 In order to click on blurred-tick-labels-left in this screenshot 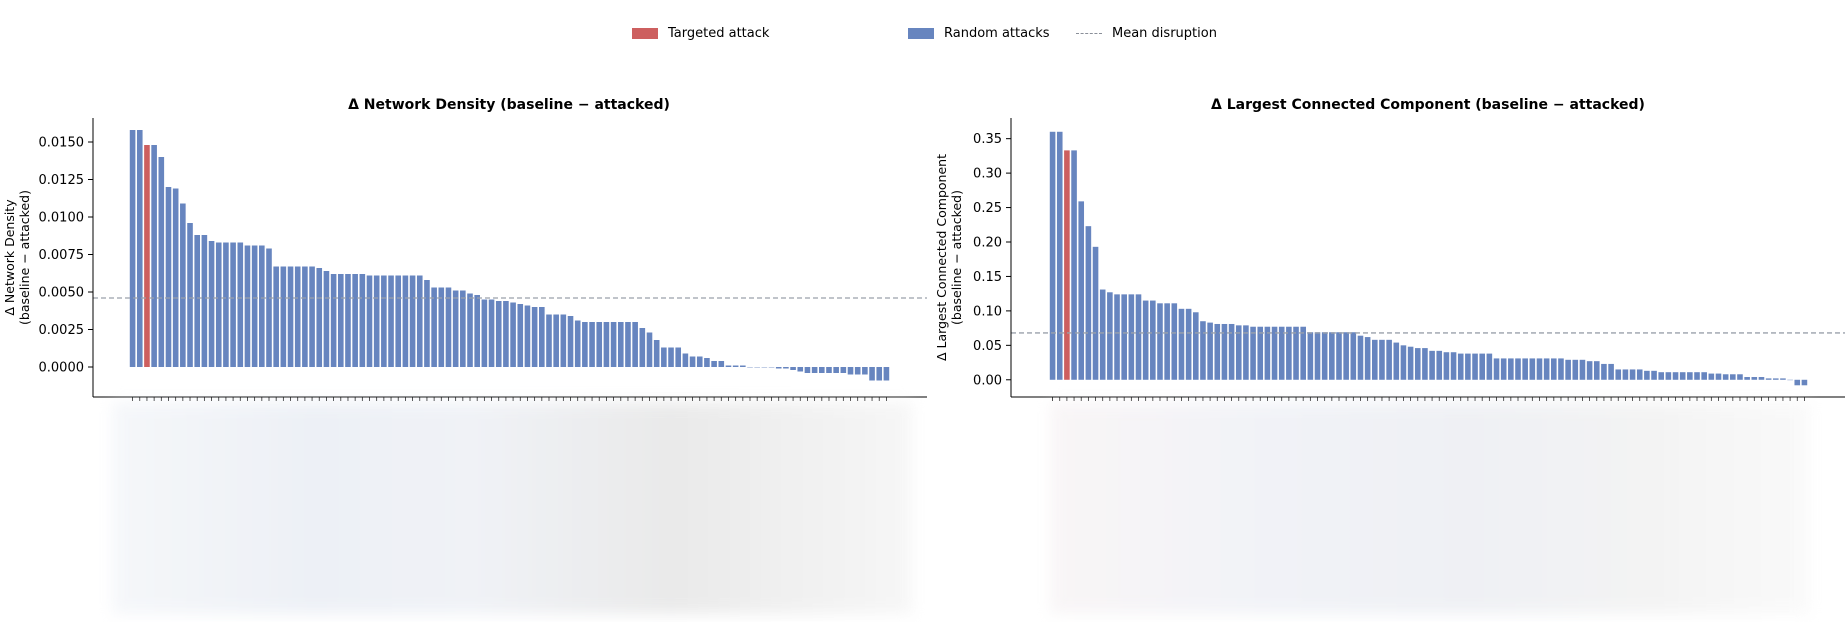, I will do `click(512, 508)`.